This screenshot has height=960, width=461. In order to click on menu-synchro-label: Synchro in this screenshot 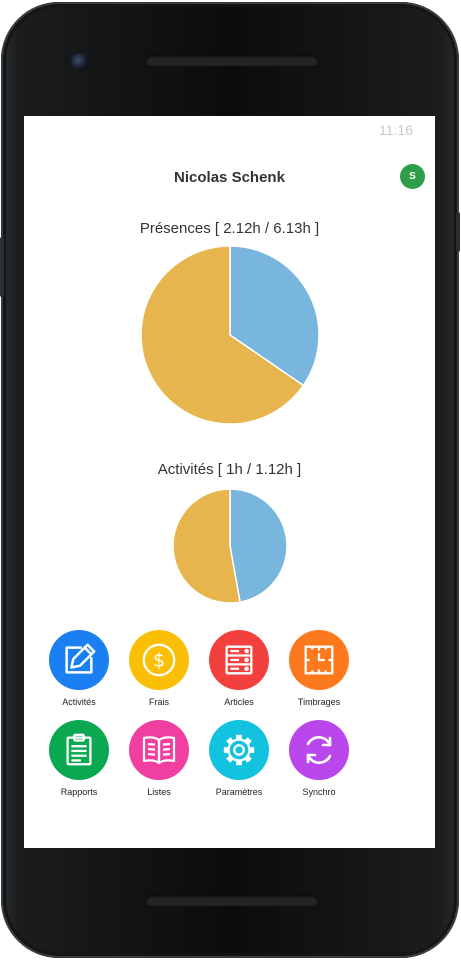, I will do `click(319, 792)`.